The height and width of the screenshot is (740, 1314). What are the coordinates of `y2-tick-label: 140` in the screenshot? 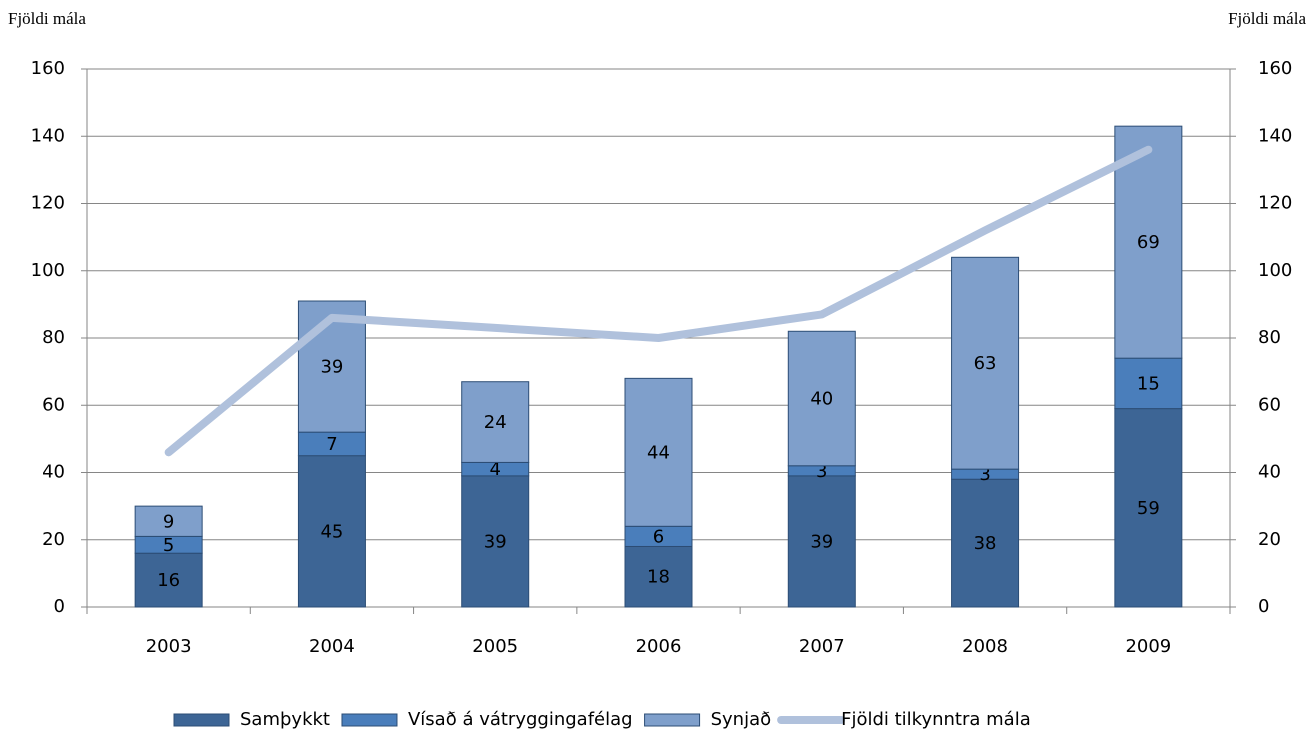 It's located at (1275, 135).